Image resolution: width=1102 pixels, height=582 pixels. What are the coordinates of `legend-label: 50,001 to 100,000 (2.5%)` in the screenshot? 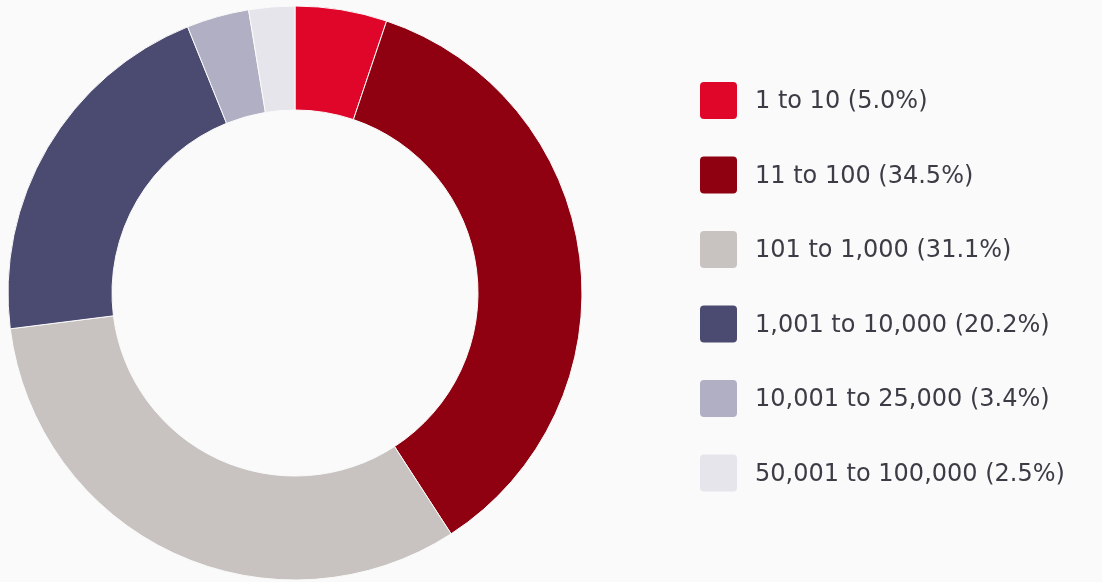 It's located at (910, 472).